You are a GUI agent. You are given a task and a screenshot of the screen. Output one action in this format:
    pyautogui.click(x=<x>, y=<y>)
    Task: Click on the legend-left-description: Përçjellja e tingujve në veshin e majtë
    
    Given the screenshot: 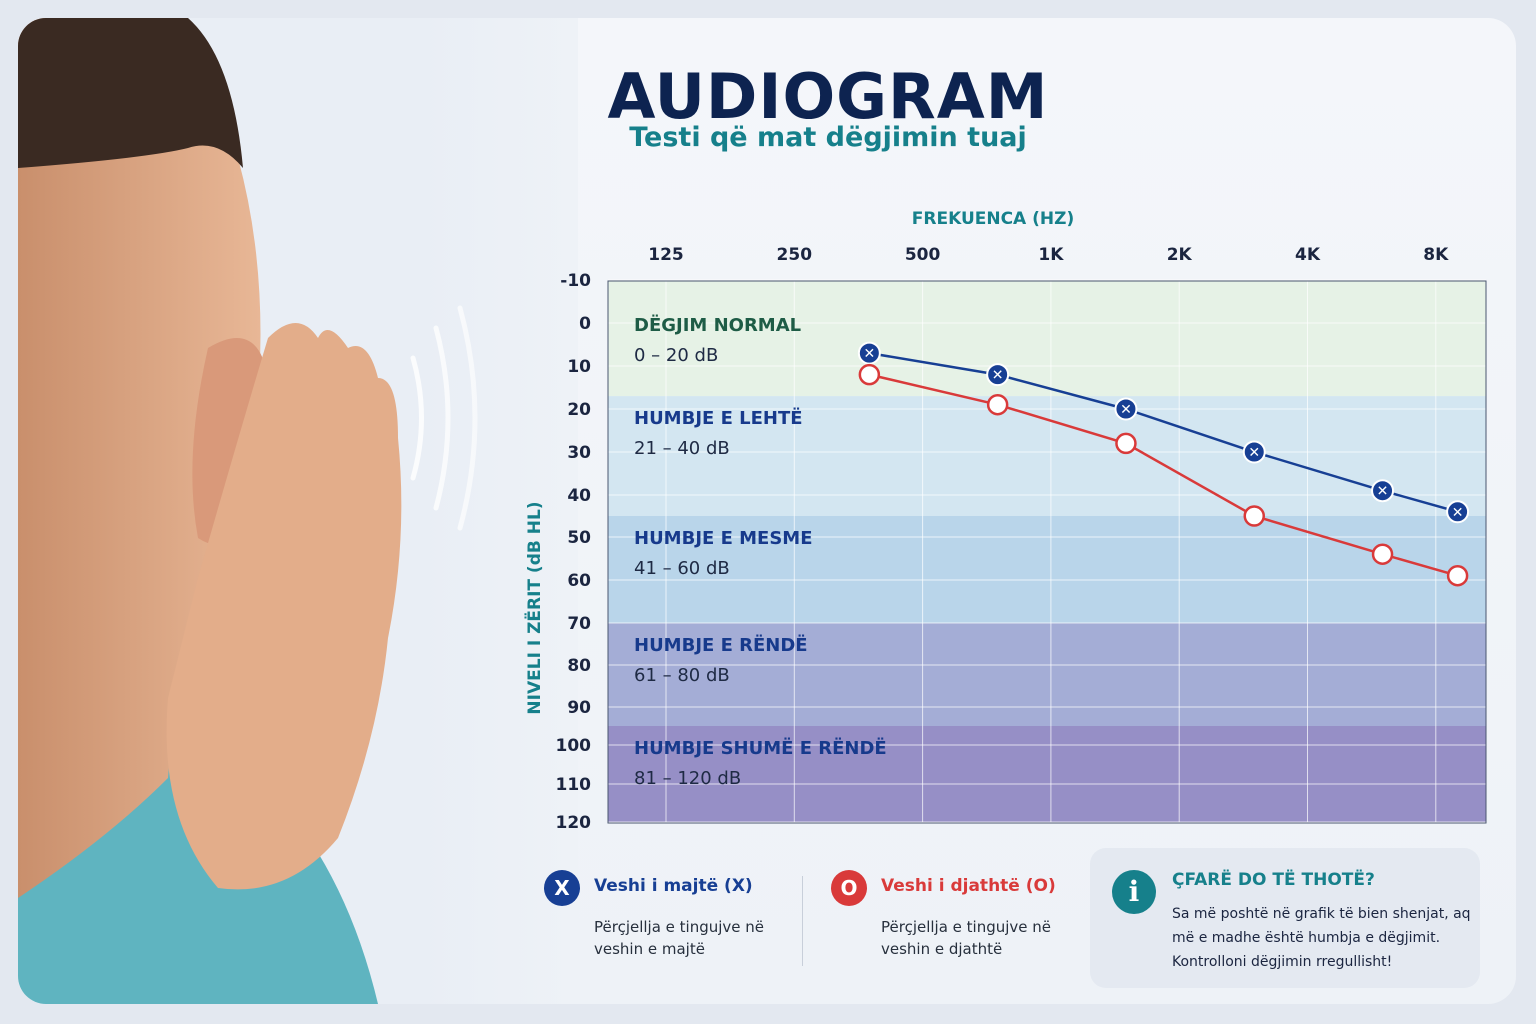 What is the action you would take?
    pyautogui.click(x=679, y=938)
    